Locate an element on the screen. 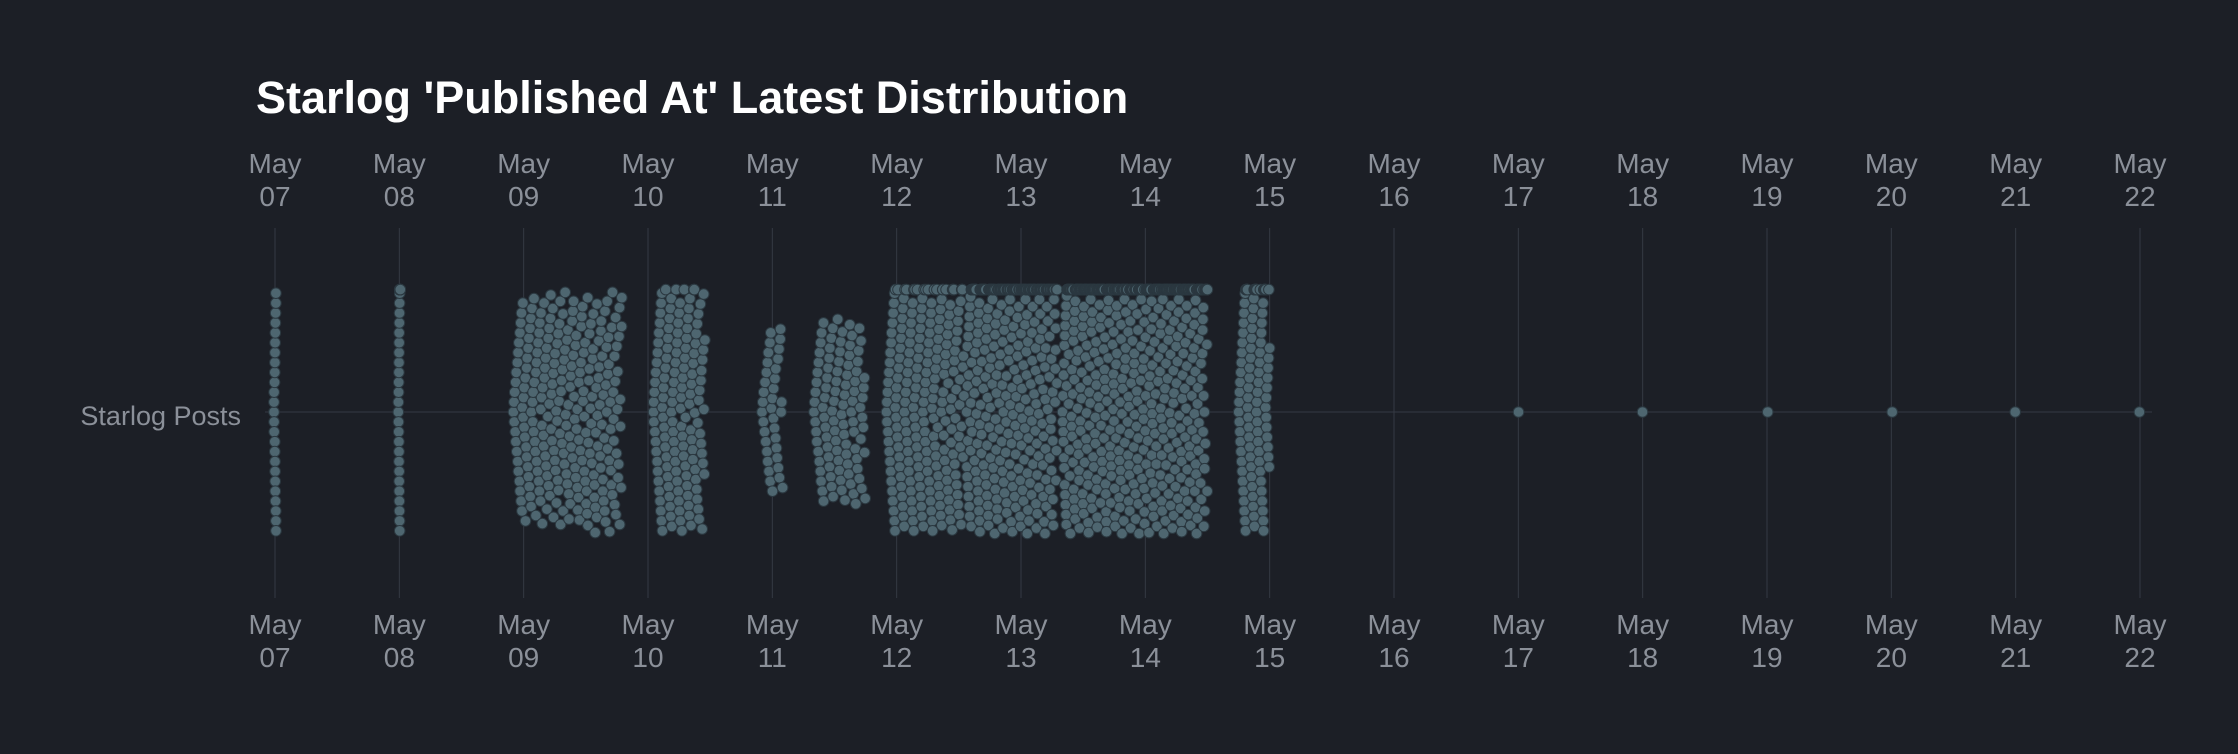 The image size is (2238, 754). tick-label-top-day: 19 is located at coordinates (1766, 196).